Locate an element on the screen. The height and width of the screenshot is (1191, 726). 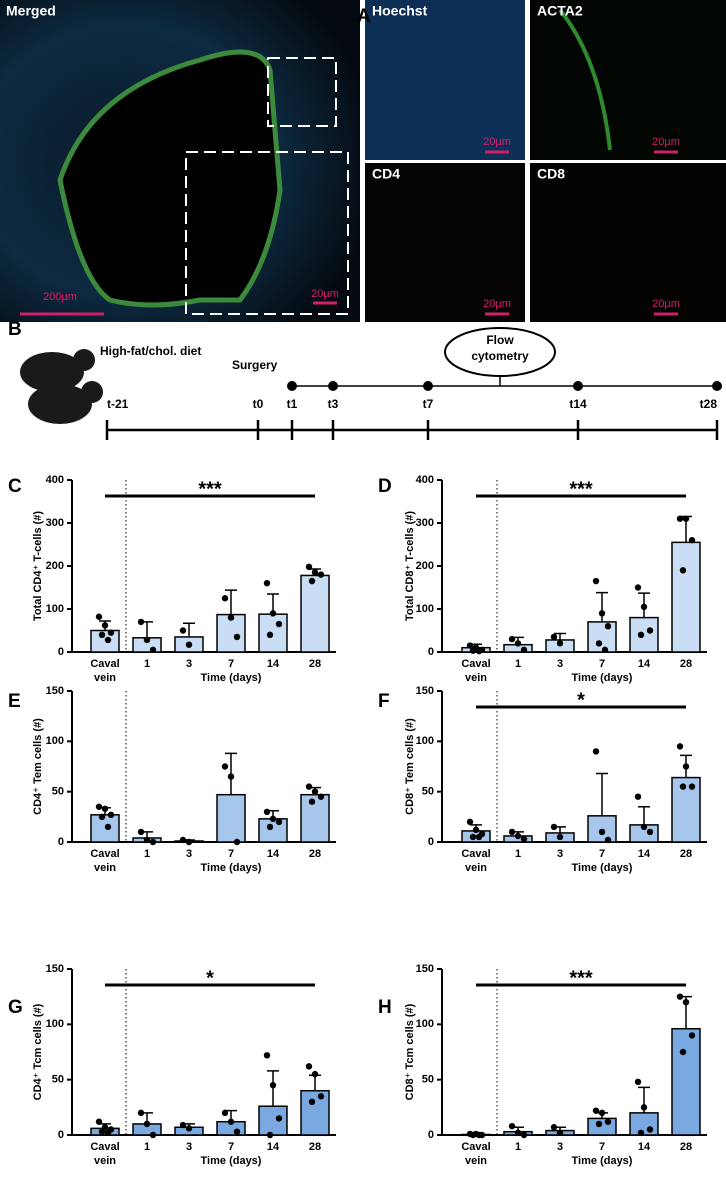
panel-letter: F is located at coordinates (384, 701).